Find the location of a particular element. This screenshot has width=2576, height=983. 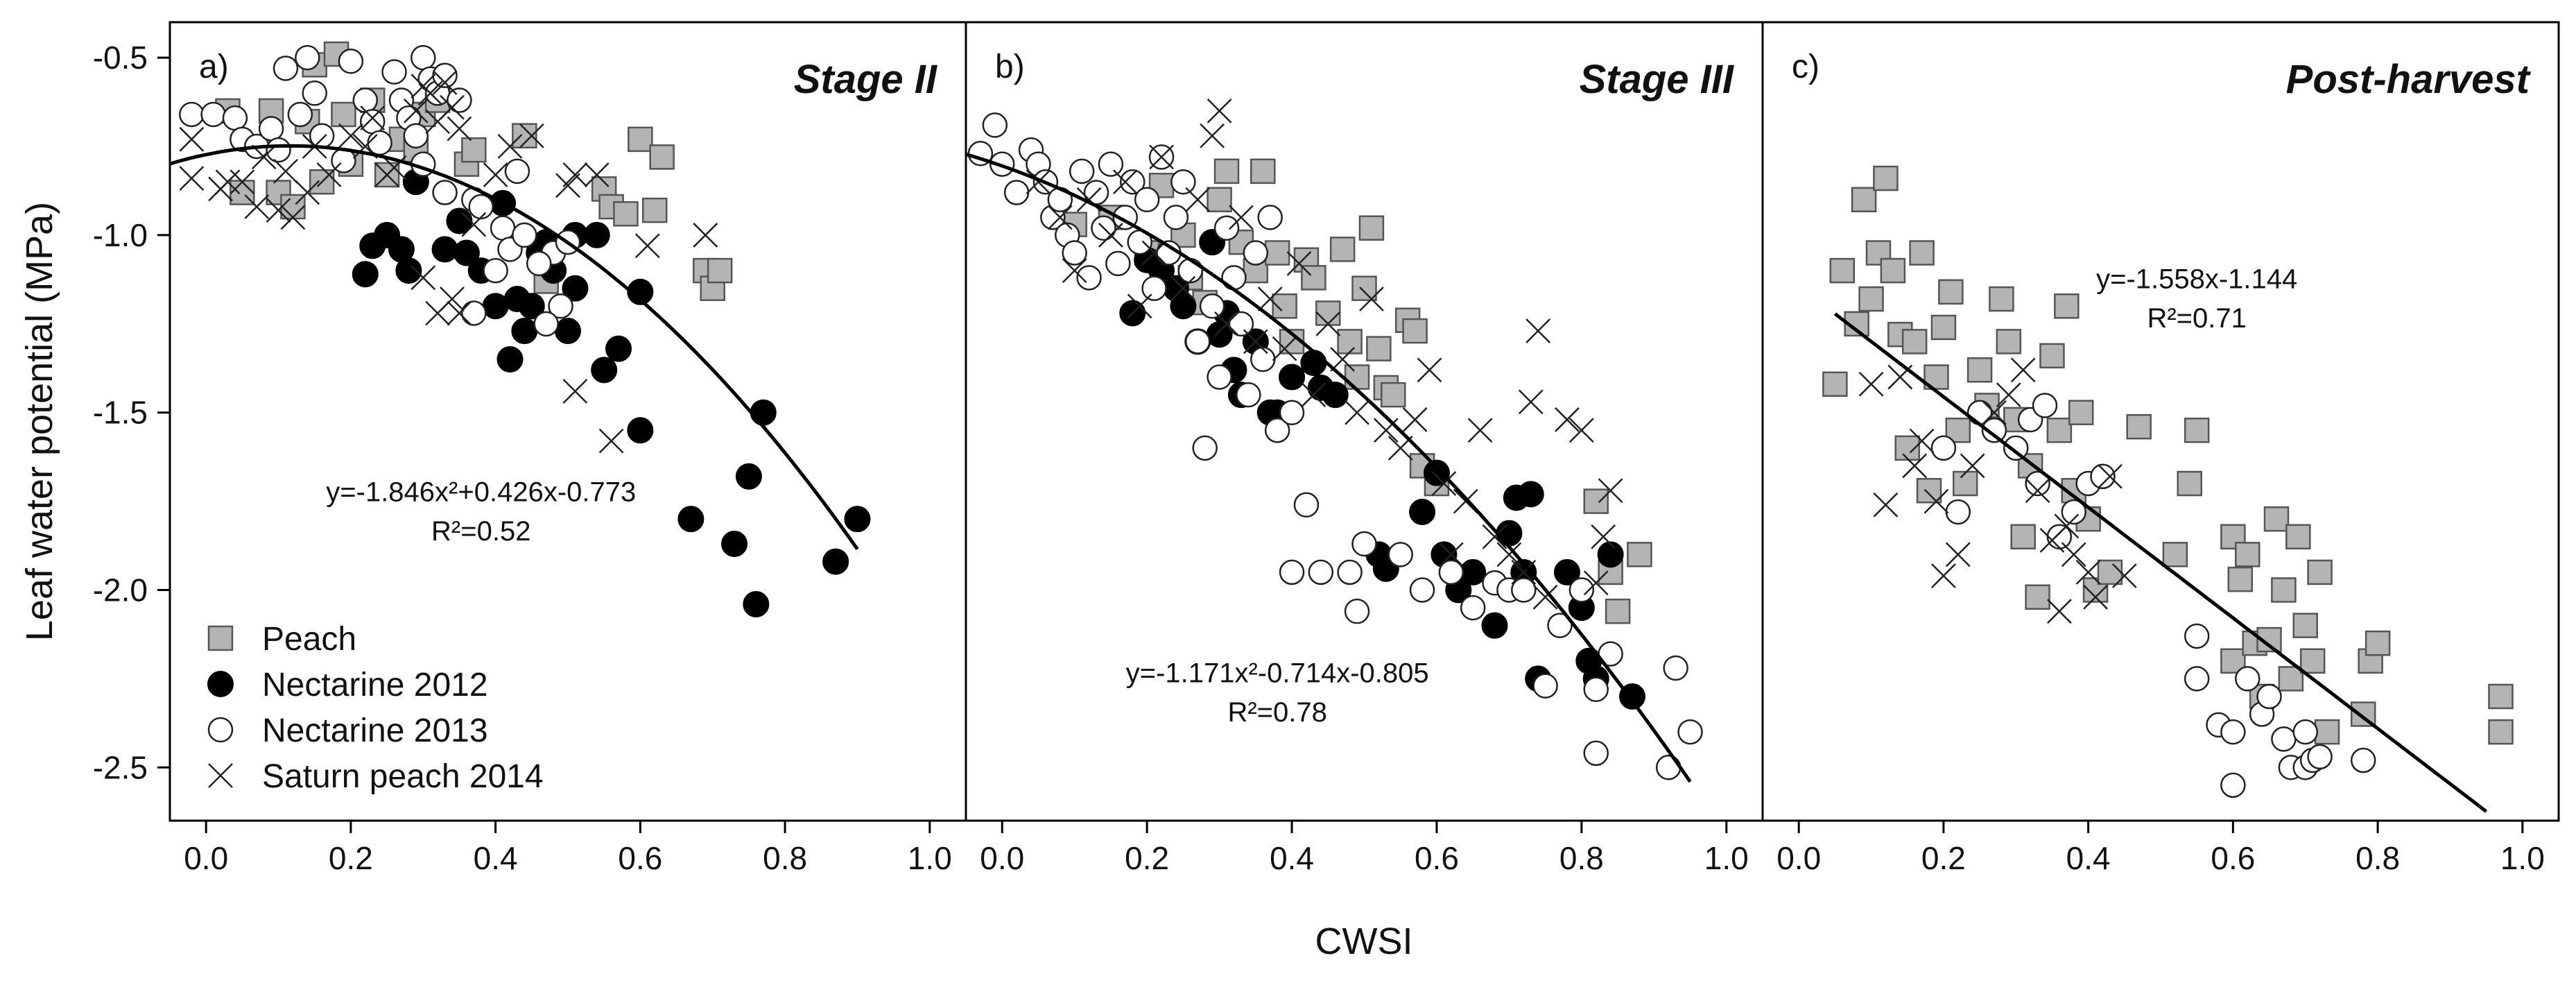

x-tick-label: 0.6 is located at coordinates (640, 858).